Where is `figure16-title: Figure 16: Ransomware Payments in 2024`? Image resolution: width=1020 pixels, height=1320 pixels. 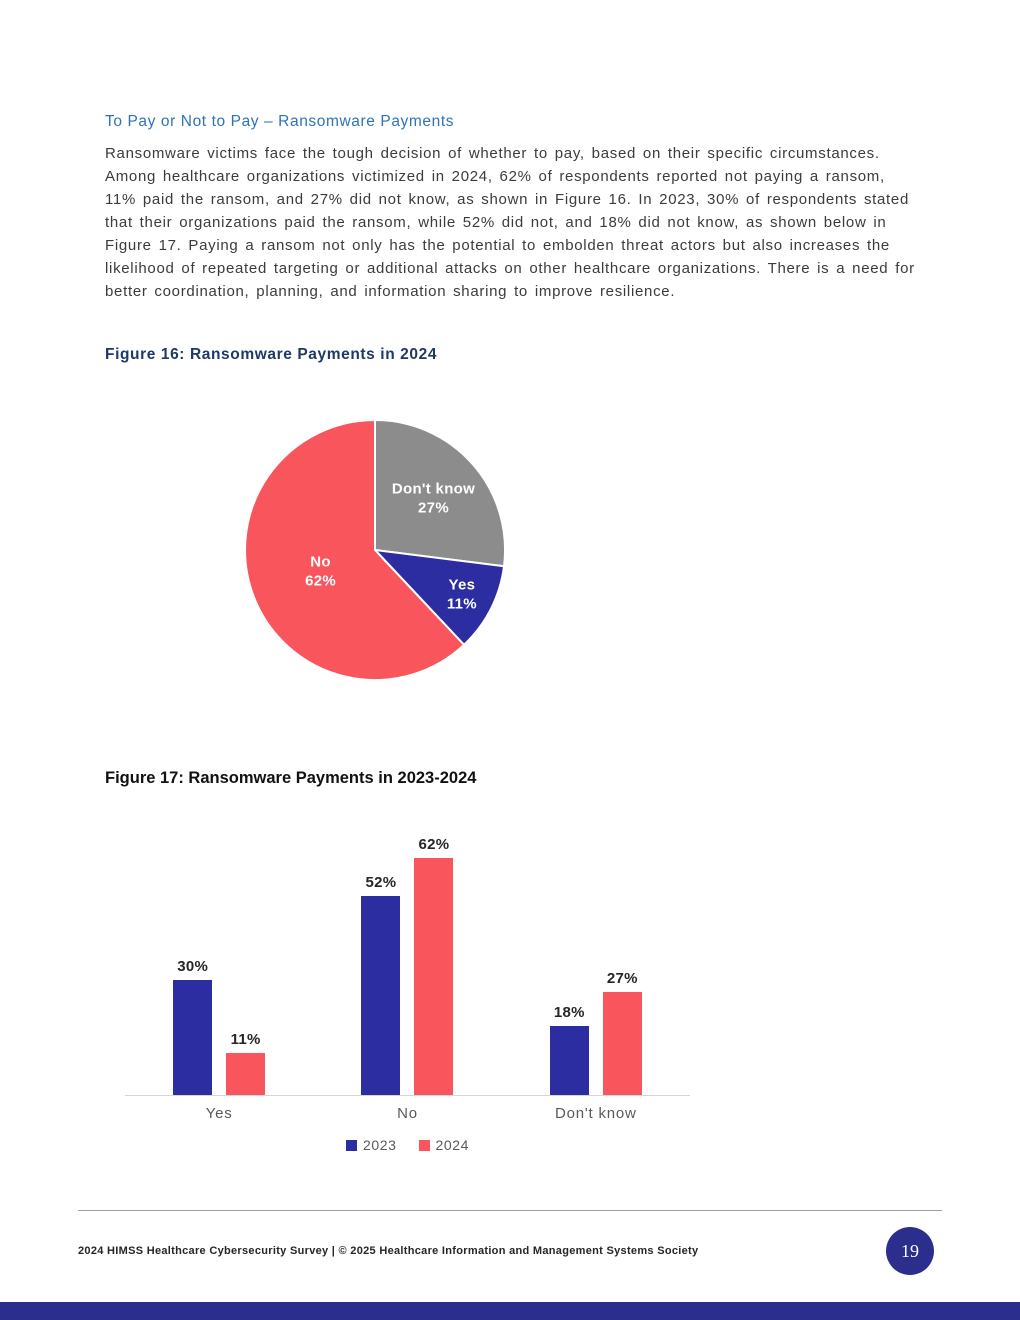 figure16-title: Figure 16: Ransomware Payments in 2024 is located at coordinates (271, 354).